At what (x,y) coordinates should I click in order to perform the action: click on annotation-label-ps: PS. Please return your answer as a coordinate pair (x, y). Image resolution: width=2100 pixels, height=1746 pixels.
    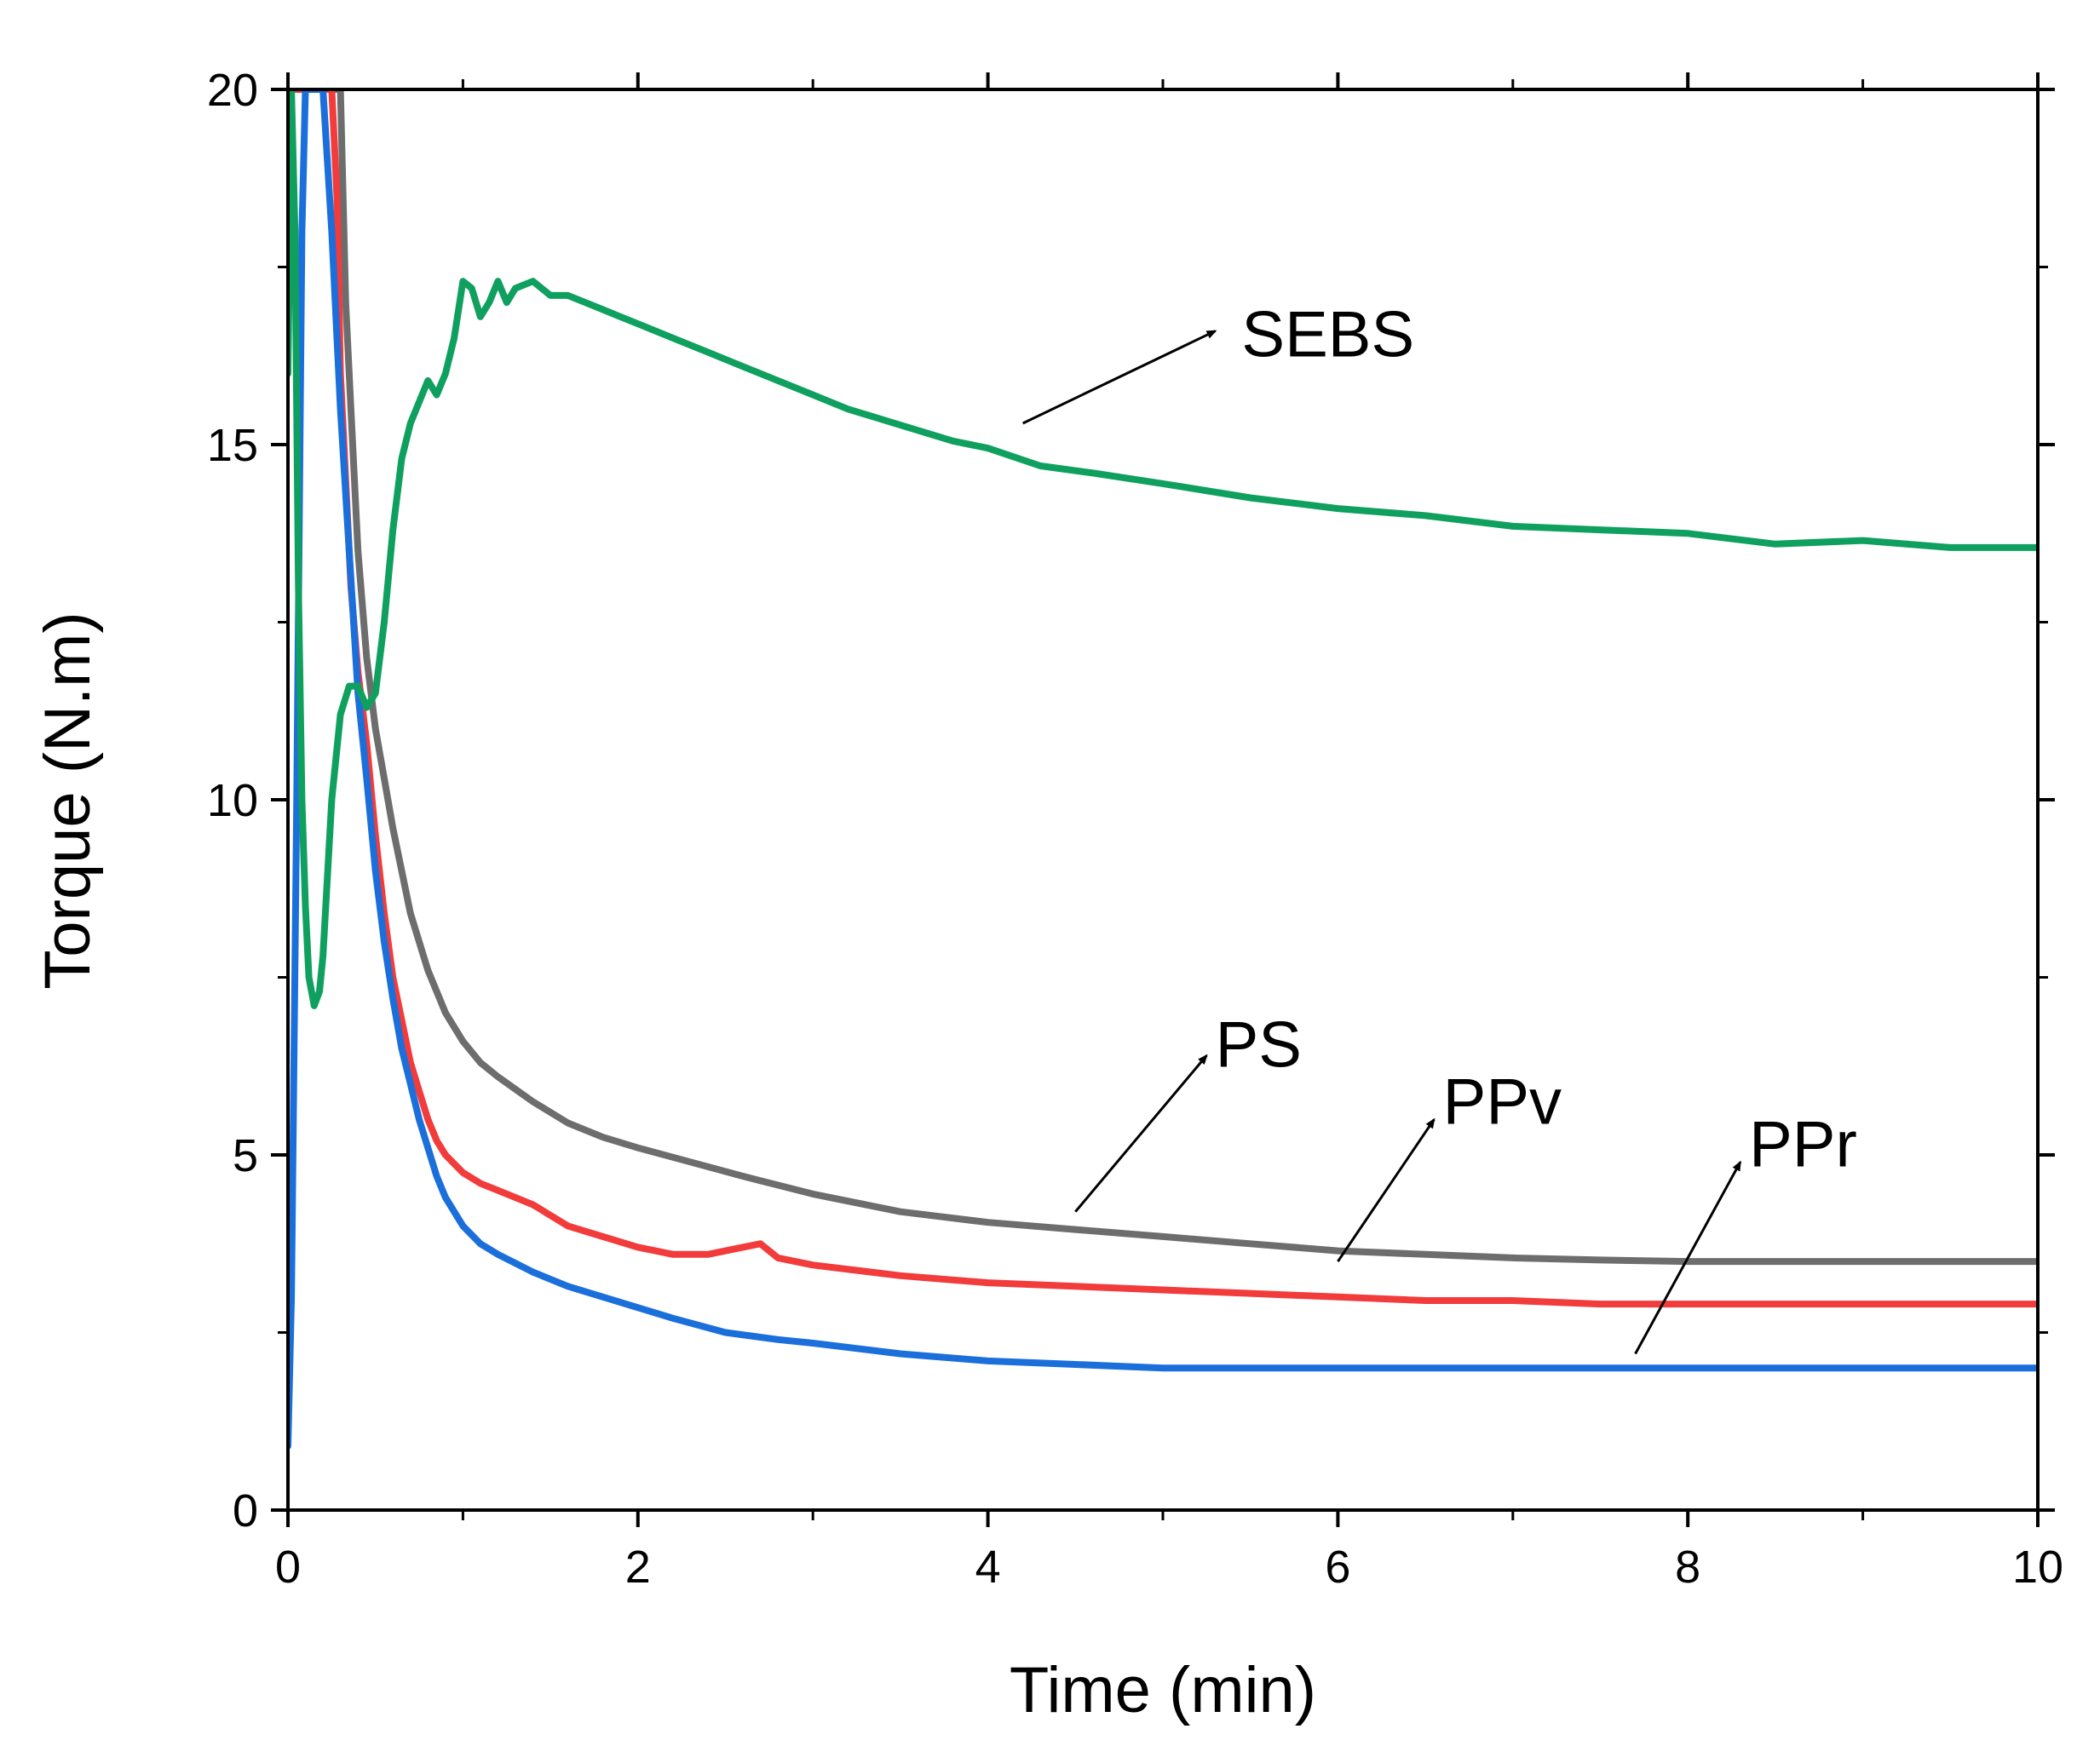
    Looking at the image, I should click on (1259, 1046).